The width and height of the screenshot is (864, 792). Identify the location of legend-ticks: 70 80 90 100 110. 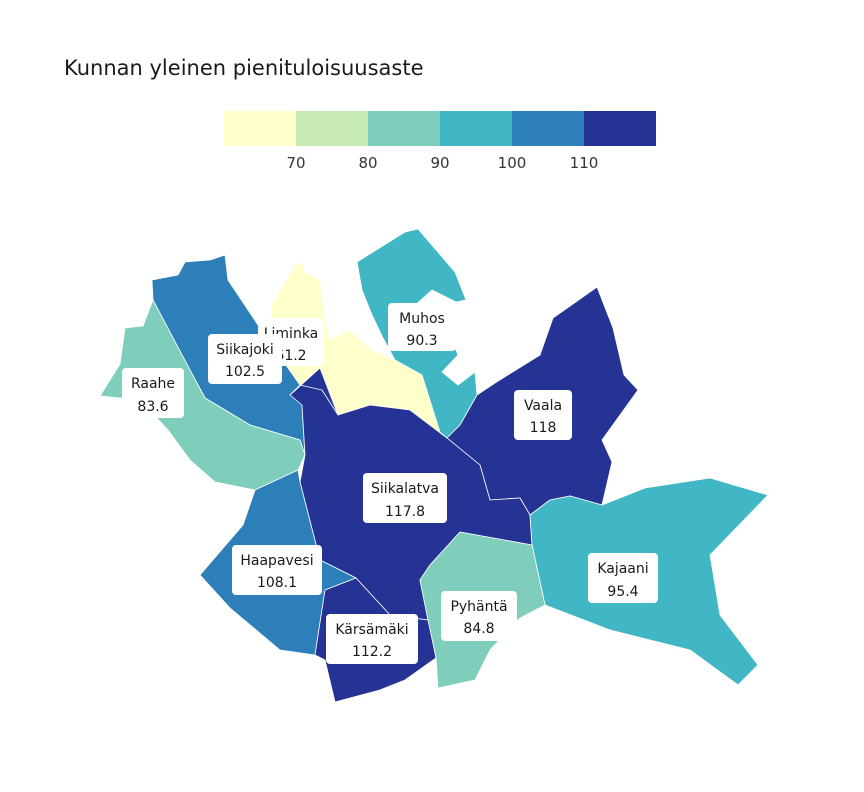
(440, 164).